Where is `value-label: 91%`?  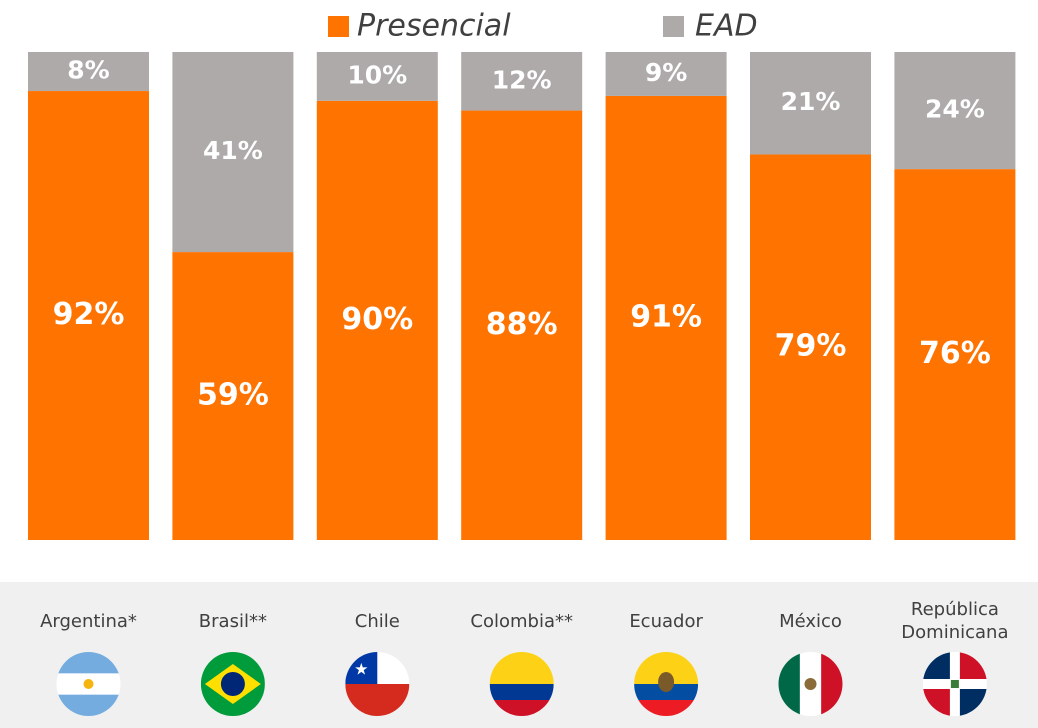 value-label: 91% is located at coordinates (666, 316).